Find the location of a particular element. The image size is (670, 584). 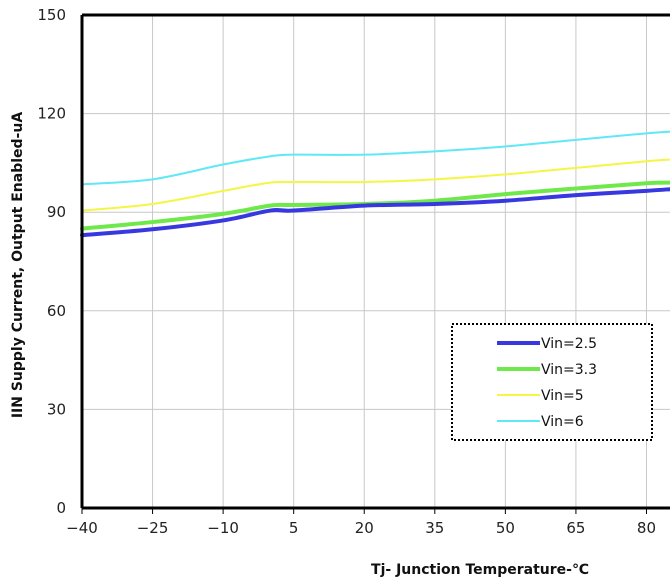

x-tick-label: −10 is located at coordinates (223, 528).